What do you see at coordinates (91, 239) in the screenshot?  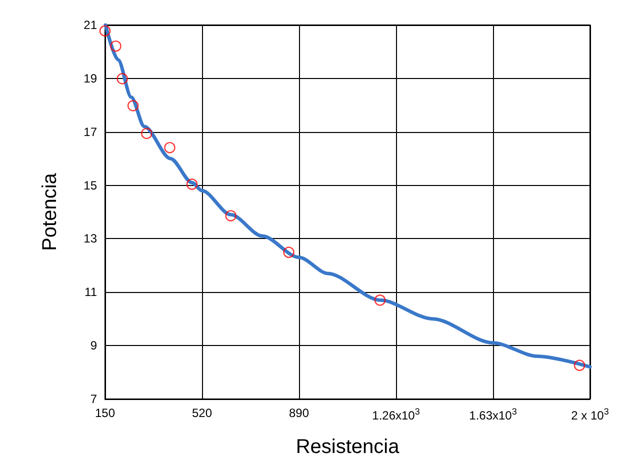 I see `y-tick-label: 13` at bounding box center [91, 239].